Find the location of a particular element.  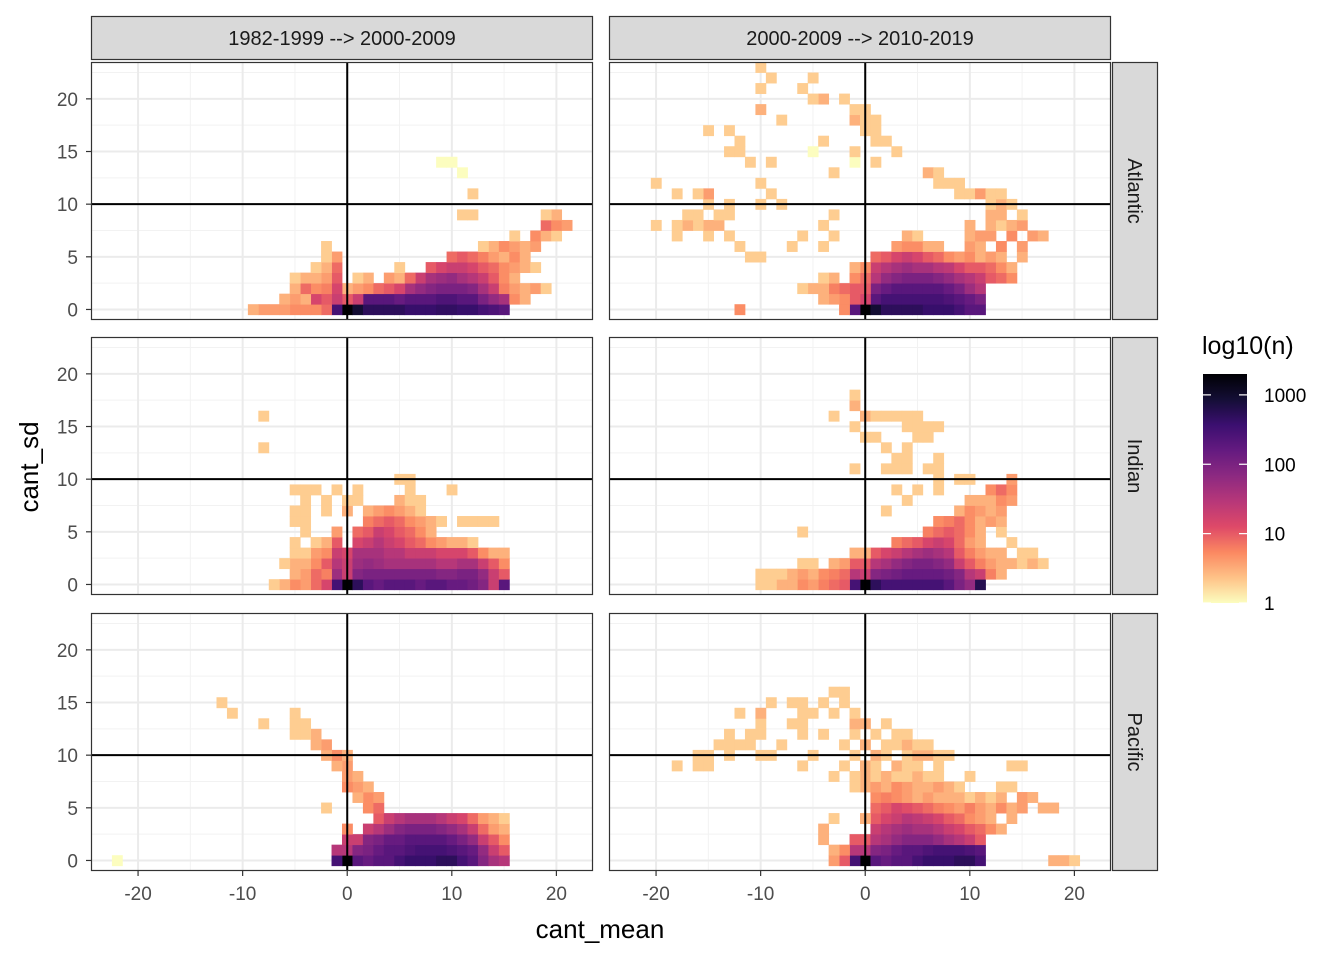

y-tick-label: 5 is located at coordinates (72, 533).